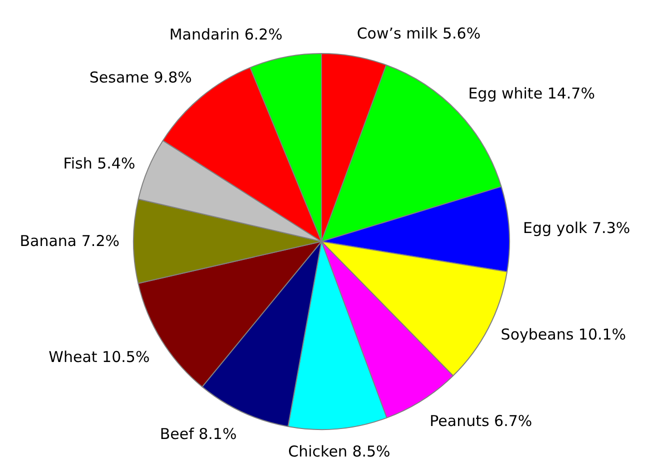 The height and width of the screenshot is (461, 655). Describe the element at coordinates (418, 33) in the screenshot. I see `slice-label: Cow’s milk 5.6%` at that location.